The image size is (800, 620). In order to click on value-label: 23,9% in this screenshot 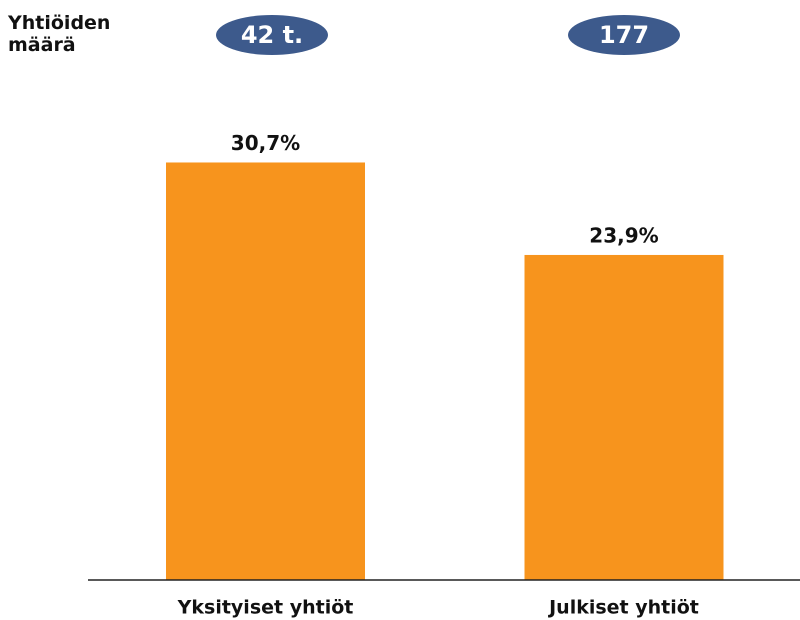, I will do `click(623, 235)`.